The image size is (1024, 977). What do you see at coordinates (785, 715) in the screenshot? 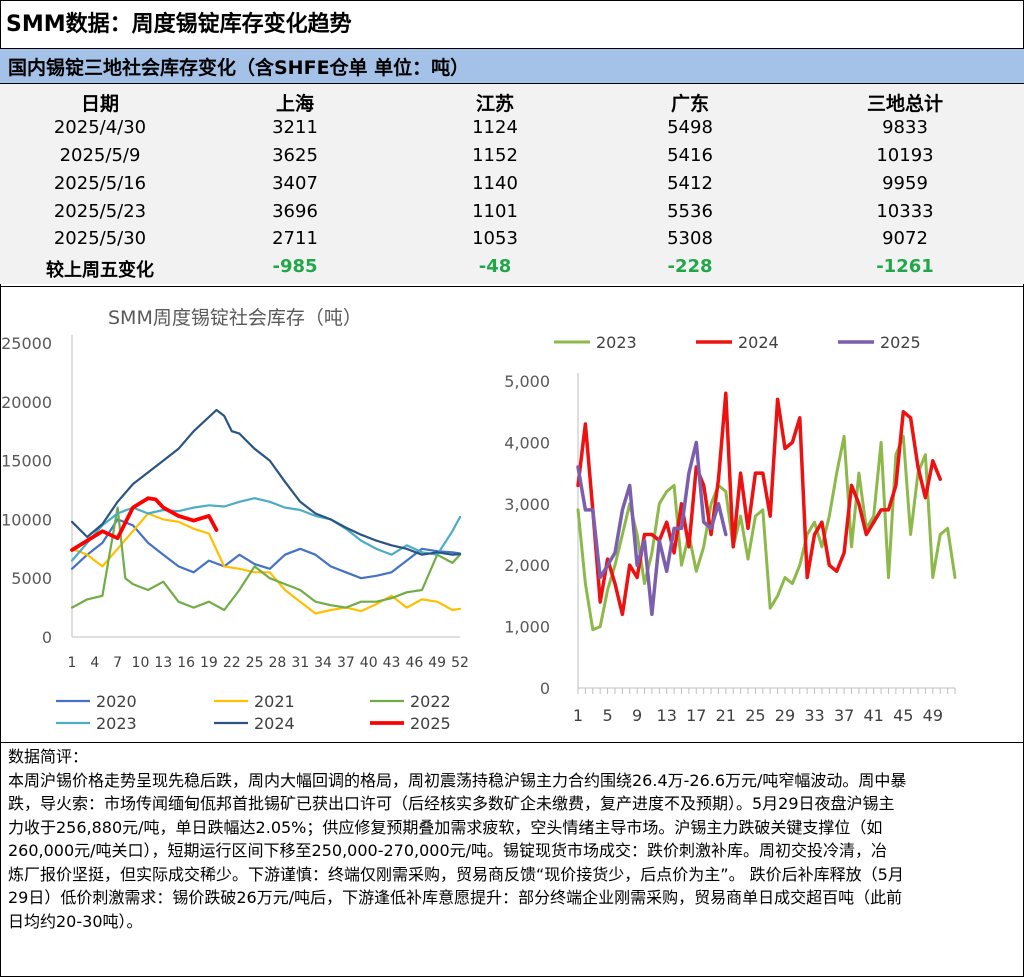
I see `x-tick-label: 29` at bounding box center [785, 715].